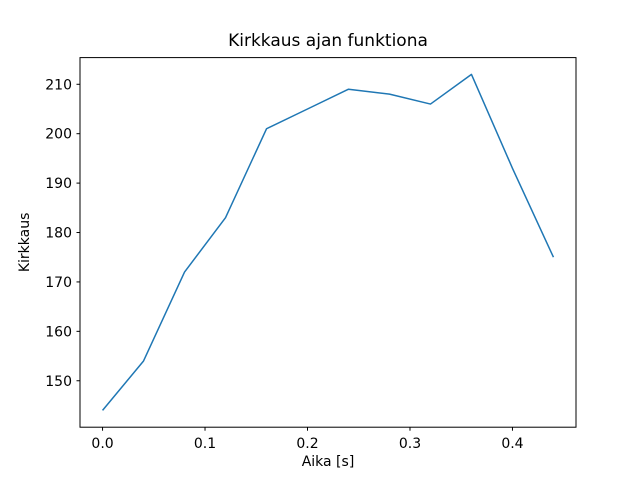 The width and height of the screenshot is (640, 480). I want to click on y-tick-label: 160, so click(58, 332).